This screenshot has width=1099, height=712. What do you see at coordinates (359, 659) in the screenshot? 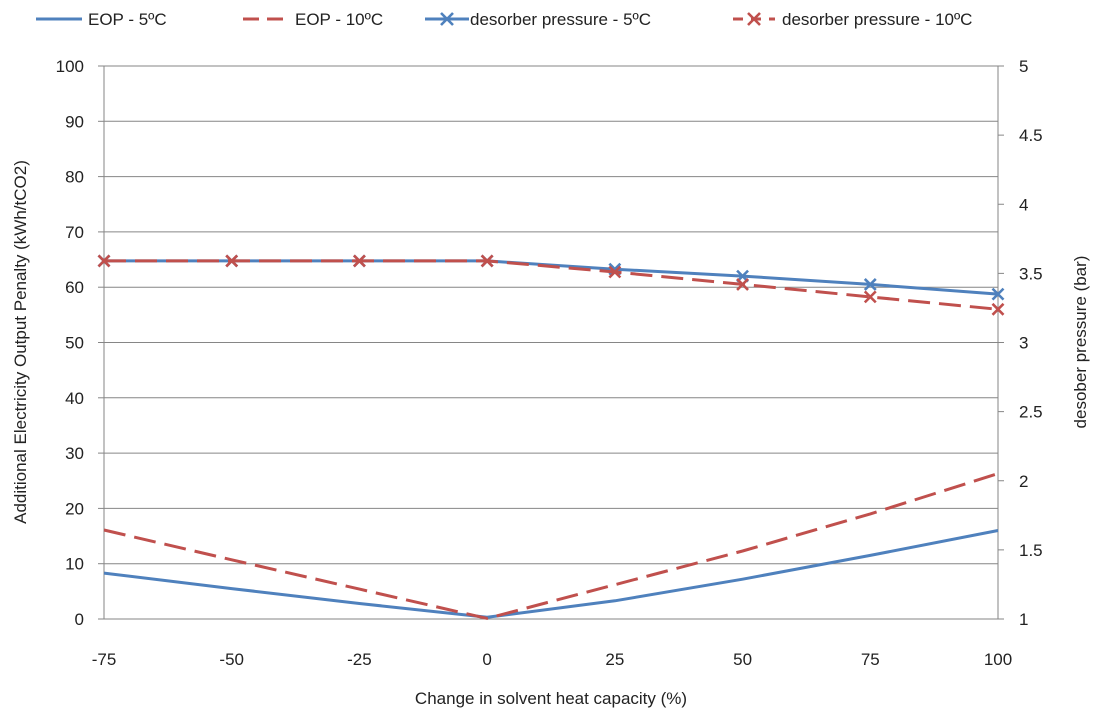
I see `x-tick-label: -25` at bounding box center [359, 659].